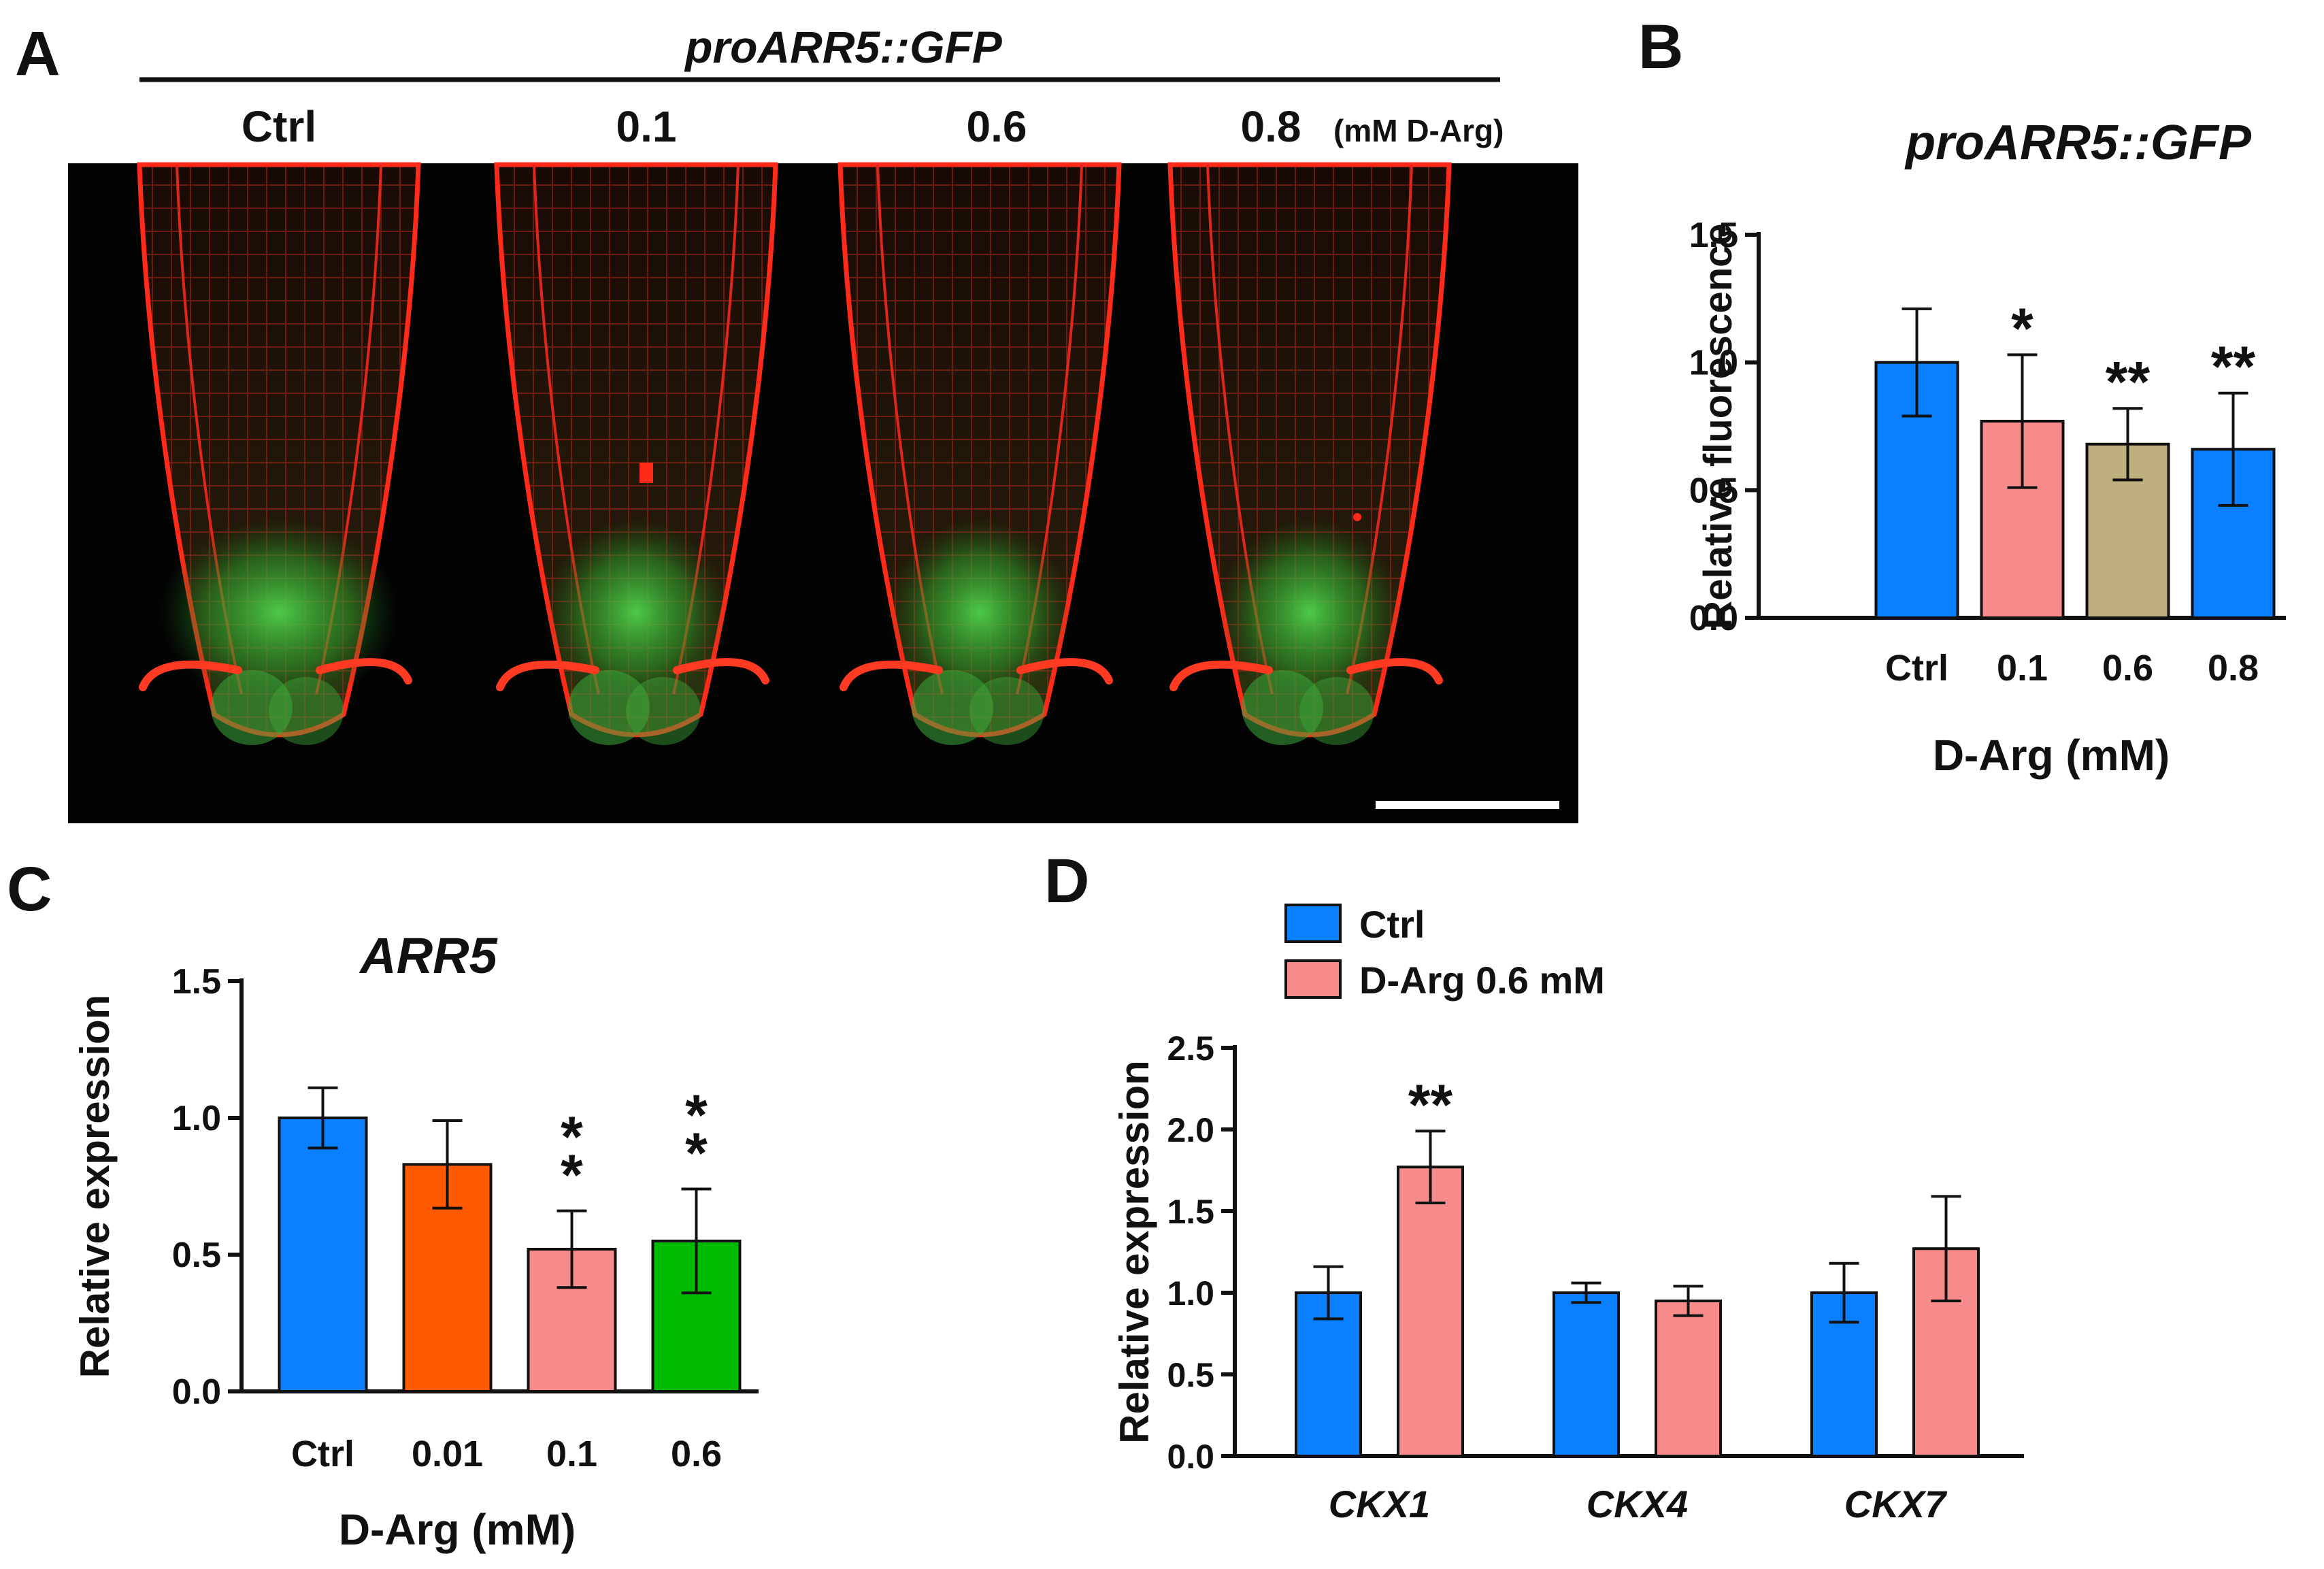 The image size is (2324, 1569). What do you see at coordinates (29, 890) in the screenshot?
I see `panel-c-letter: C` at bounding box center [29, 890].